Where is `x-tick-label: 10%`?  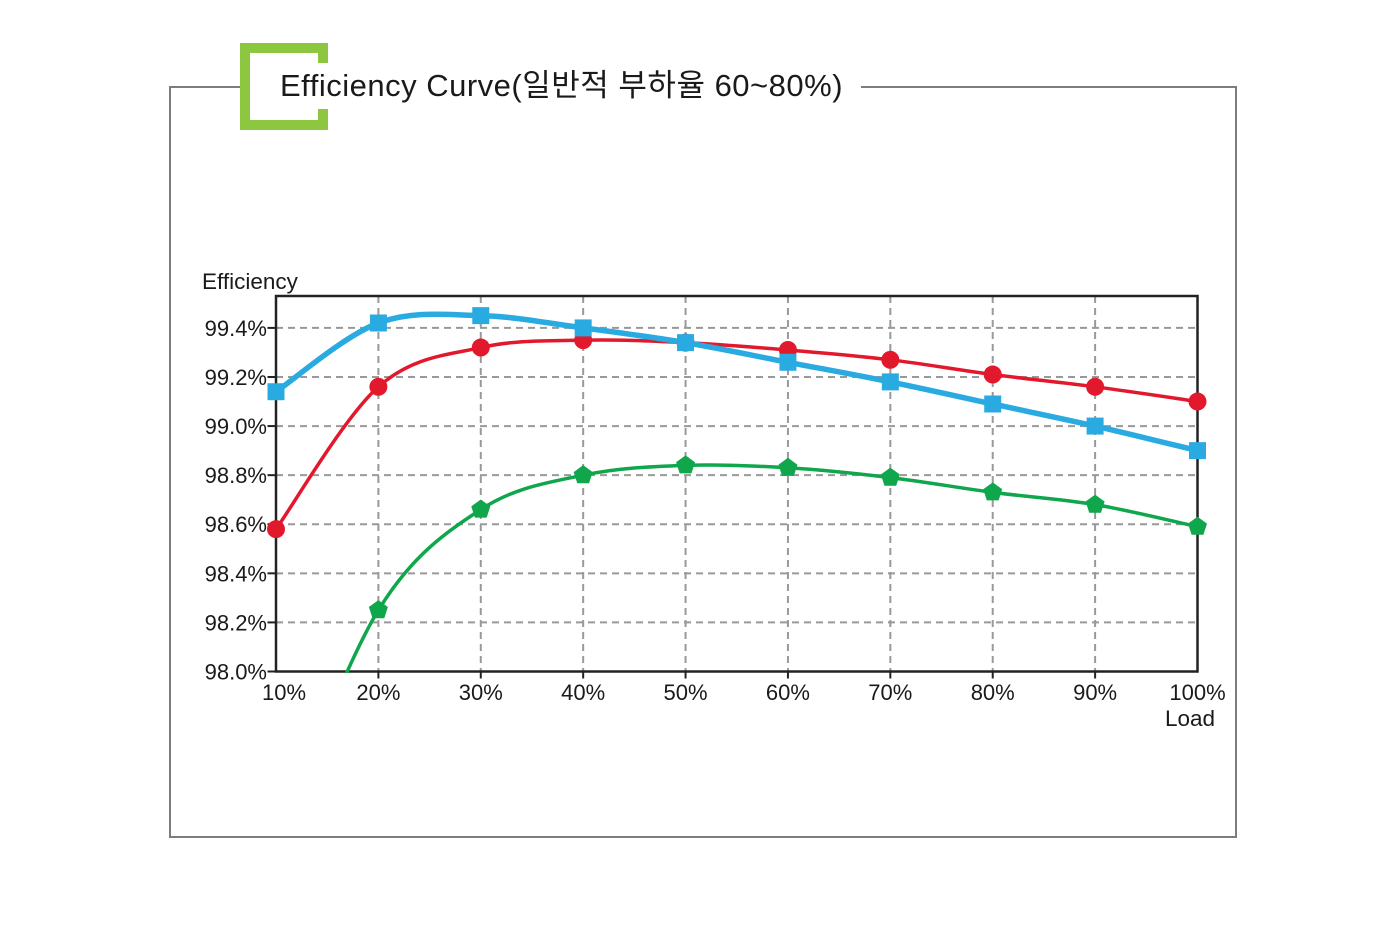
x-tick-label: 10% is located at coordinates (284, 692).